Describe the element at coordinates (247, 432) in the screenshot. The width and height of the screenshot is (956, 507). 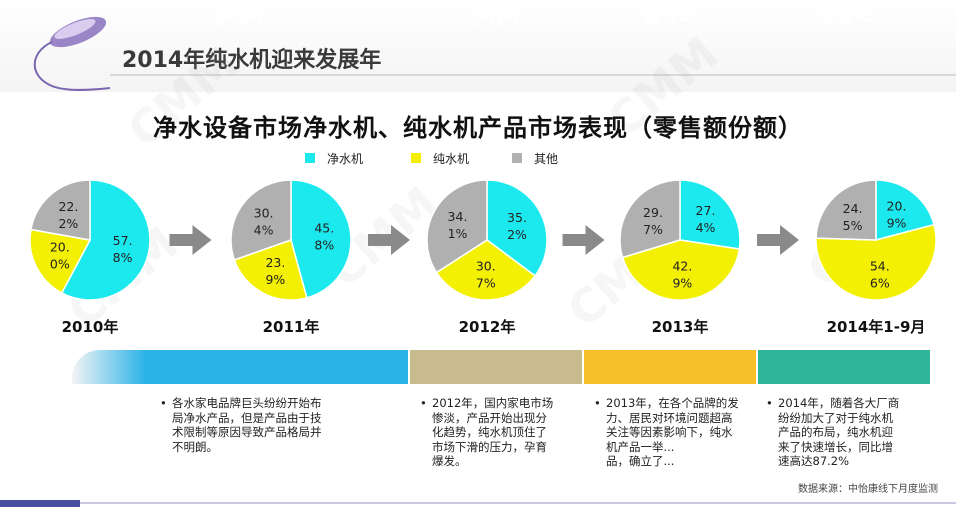
I see `desc-line: 术限制等原因导致产品格局并` at that location.